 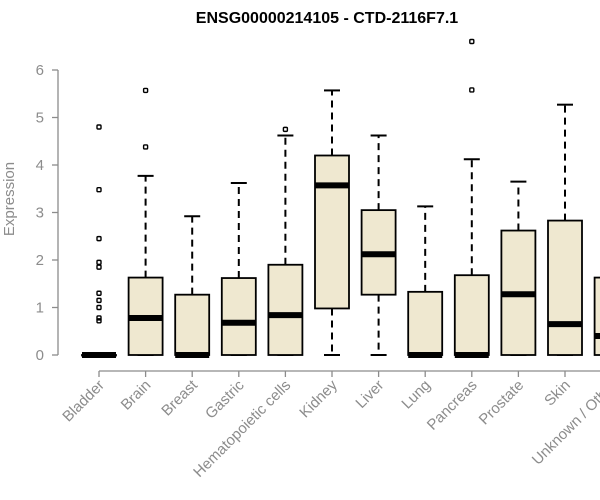 I want to click on x-tick-label: Breast, so click(x=179, y=397).